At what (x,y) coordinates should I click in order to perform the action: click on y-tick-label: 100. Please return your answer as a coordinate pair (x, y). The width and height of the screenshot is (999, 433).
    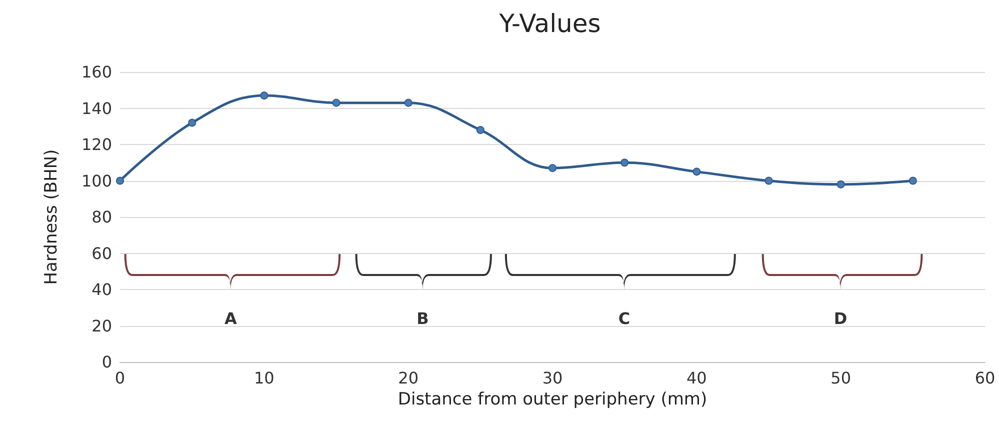
    Looking at the image, I should click on (96, 180).